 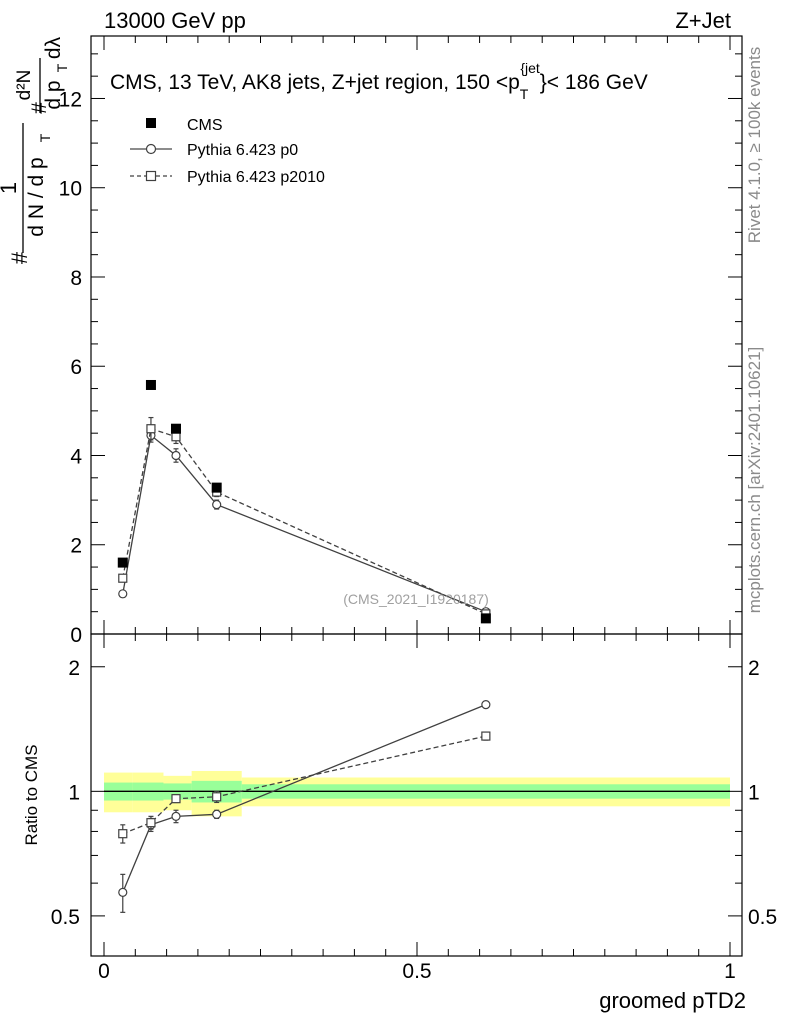 What do you see at coordinates (151, 149) in the screenshot?
I see `legend-marker-p0` at bounding box center [151, 149].